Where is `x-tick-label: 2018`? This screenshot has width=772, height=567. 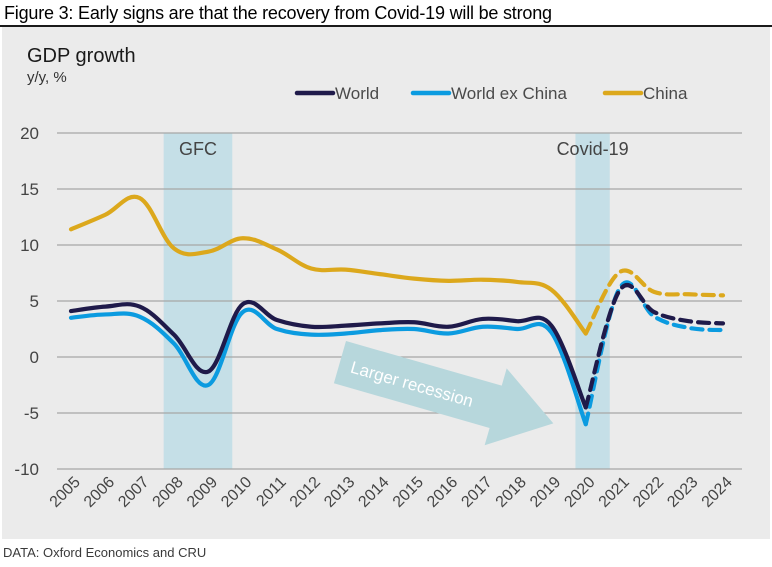
x-tick-label: 2018 is located at coordinates (511, 492).